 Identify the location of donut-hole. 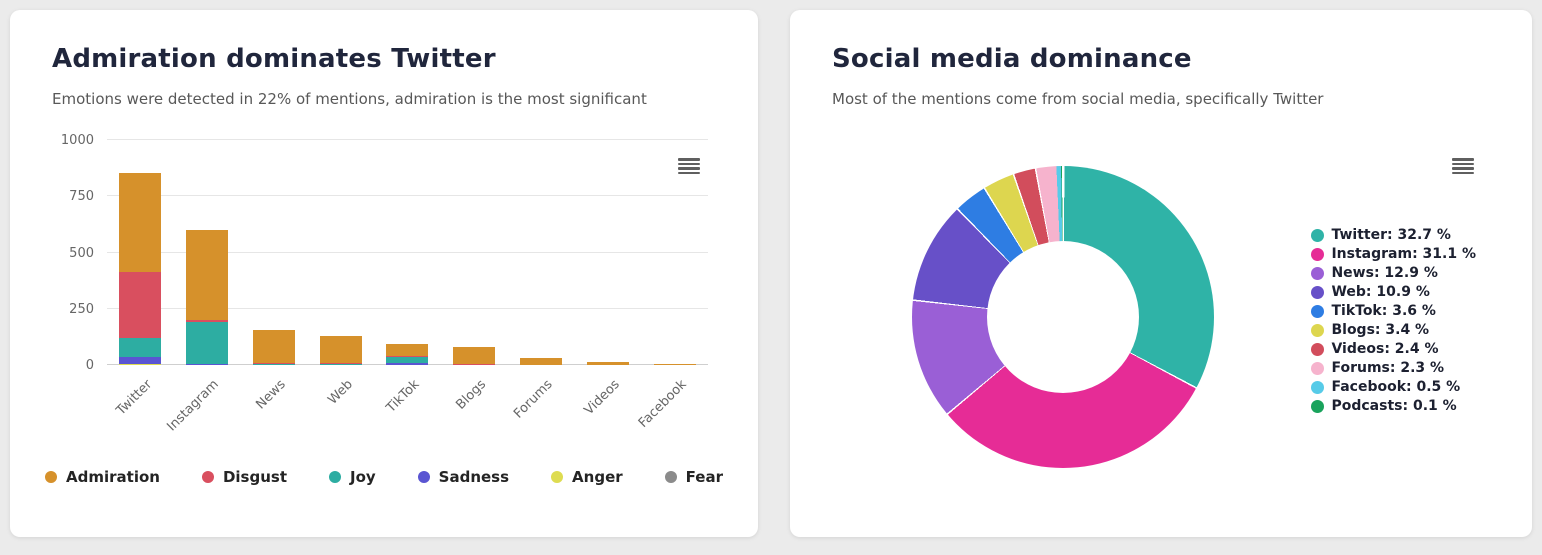
(1063, 317).